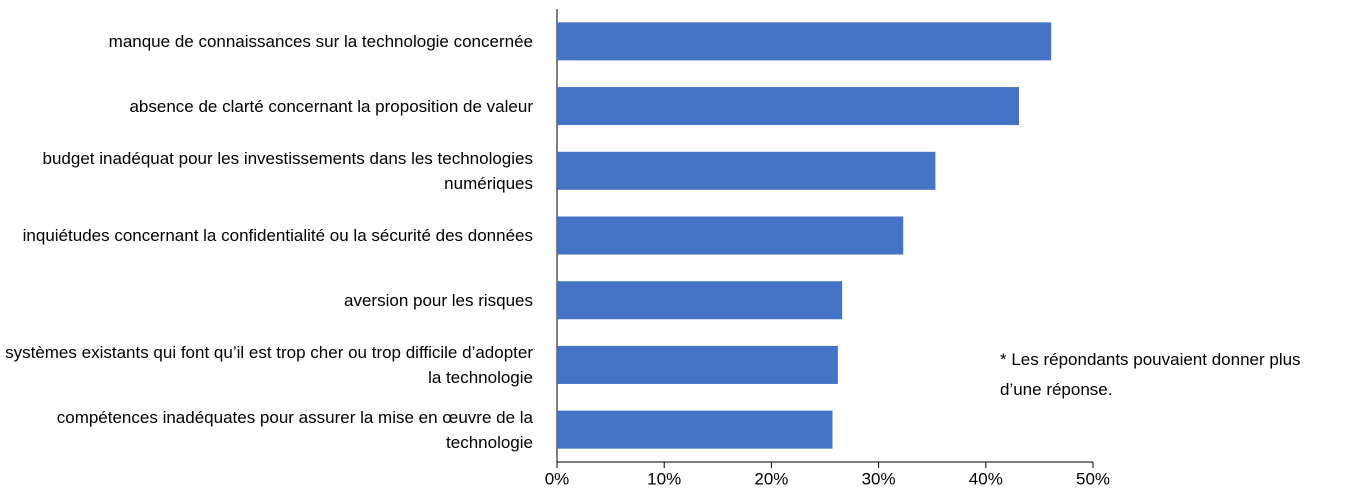  Describe the element at coordinates (771, 478) in the screenshot. I see `x-tick-label: 20%` at that location.